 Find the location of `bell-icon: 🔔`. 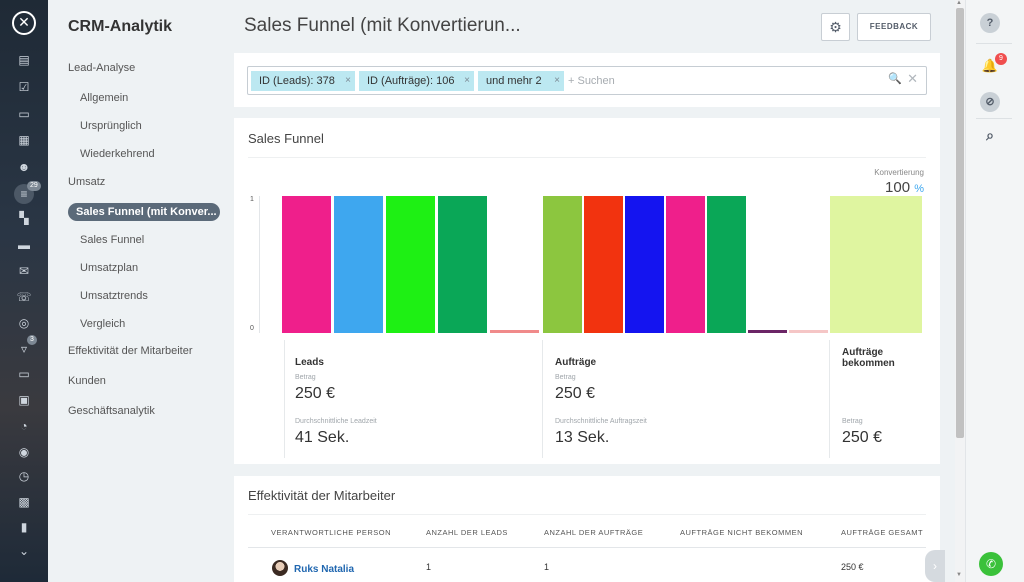

bell-icon: 🔔 is located at coordinates (990, 65).